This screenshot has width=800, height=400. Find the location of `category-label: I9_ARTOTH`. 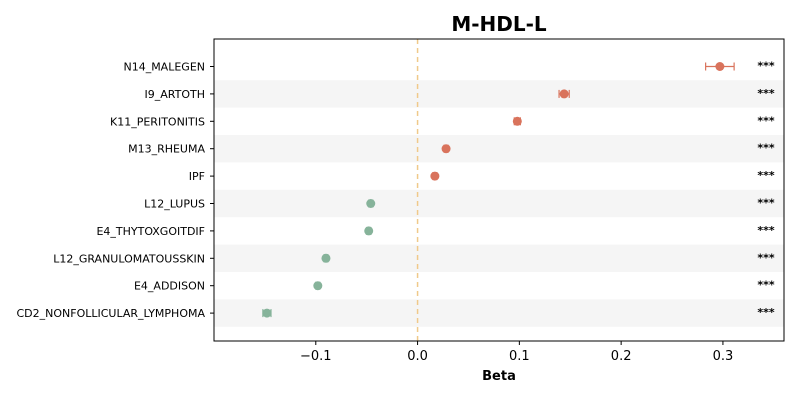

category-label: I9_ARTOTH is located at coordinates (175, 94).